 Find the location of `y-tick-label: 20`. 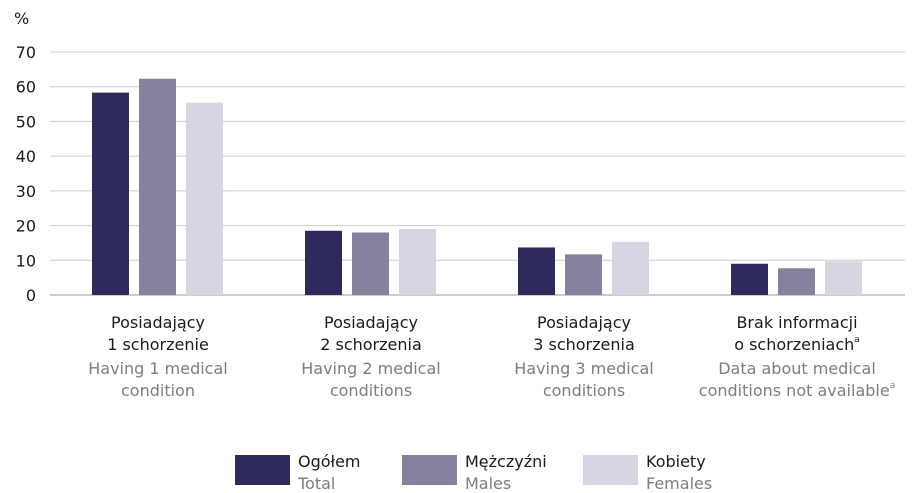

y-tick-label: 20 is located at coordinates (26, 226).